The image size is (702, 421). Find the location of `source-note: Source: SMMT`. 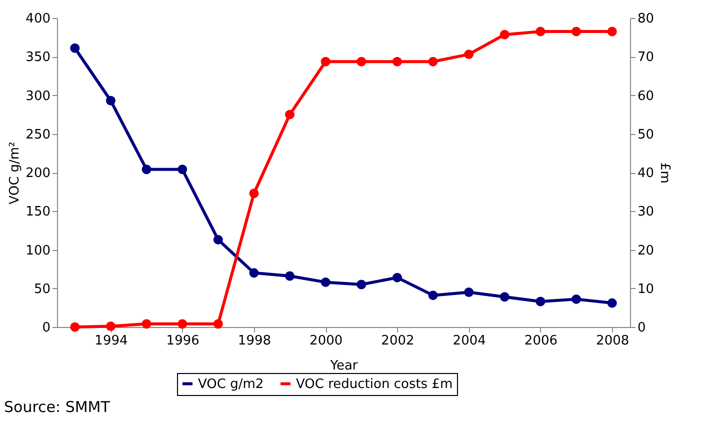

source-note: Source: SMMT is located at coordinates (57, 407).